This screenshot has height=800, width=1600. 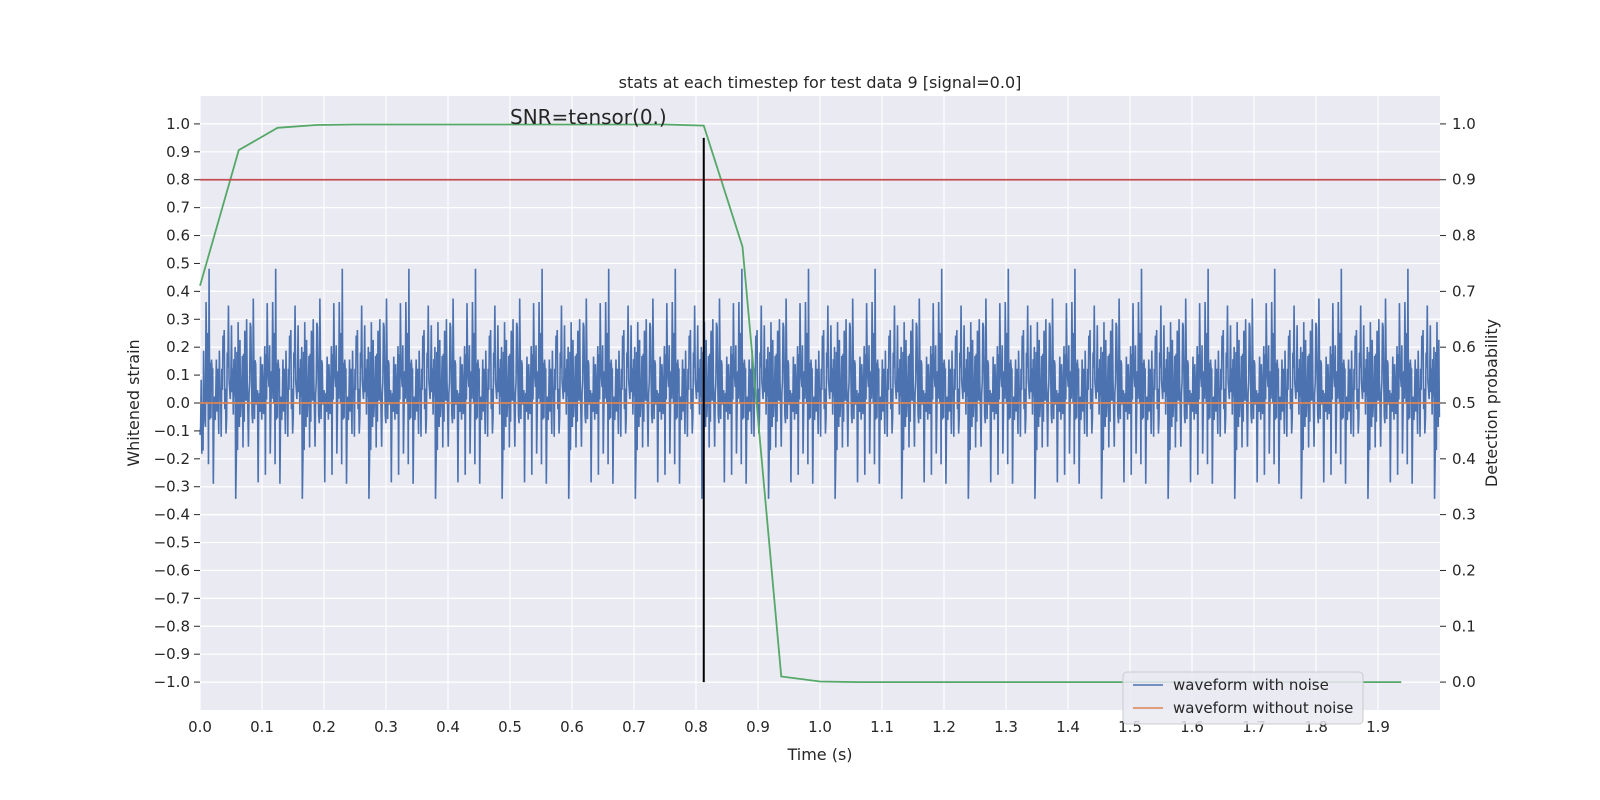 I want to click on x-tick-label: 0.6, so click(x=572, y=727).